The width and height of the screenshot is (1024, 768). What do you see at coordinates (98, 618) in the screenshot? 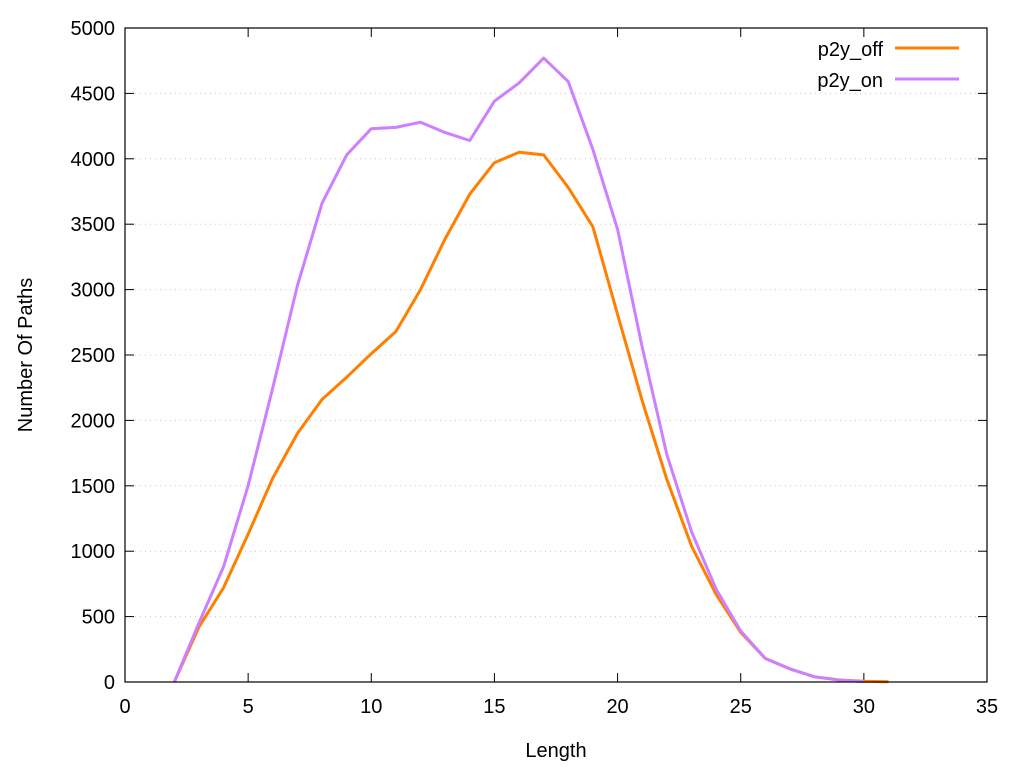
I see `y-tick-label: 500` at bounding box center [98, 618].